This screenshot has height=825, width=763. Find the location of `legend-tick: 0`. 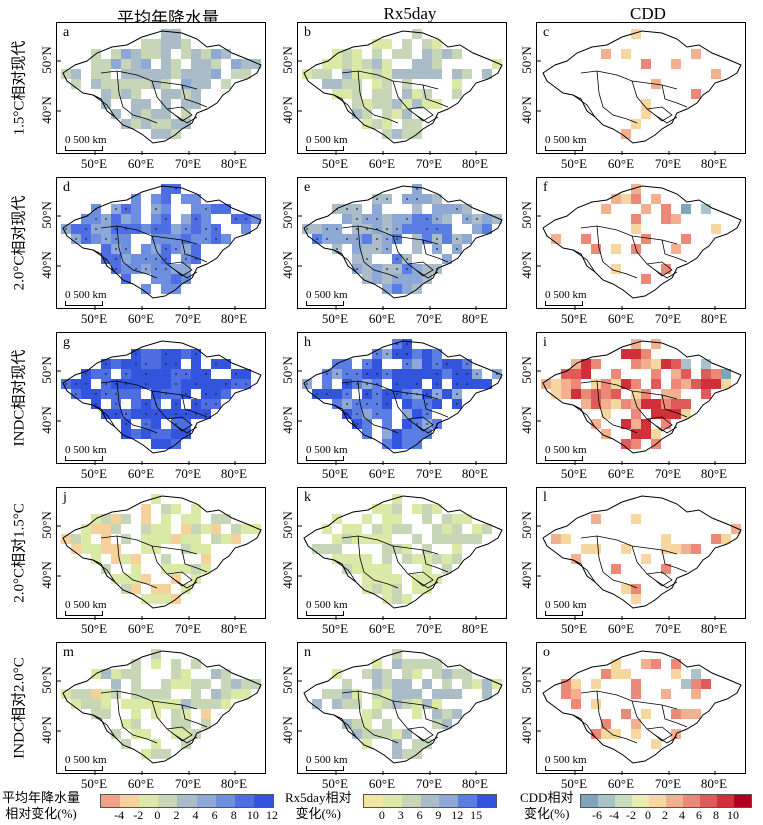

legend-tick: 0 is located at coordinates (381, 815).